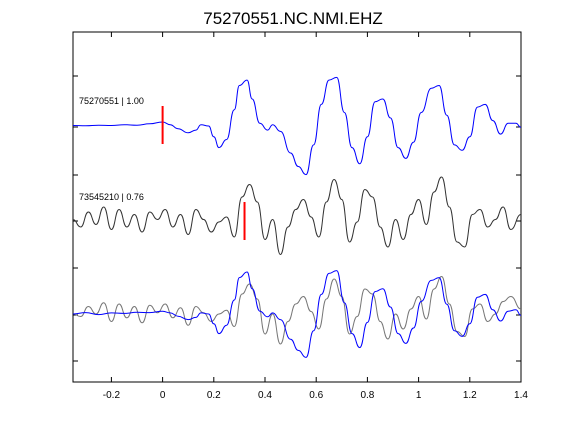  What do you see at coordinates (163, 395) in the screenshot?
I see `x-tick-label: 0` at bounding box center [163, 395].